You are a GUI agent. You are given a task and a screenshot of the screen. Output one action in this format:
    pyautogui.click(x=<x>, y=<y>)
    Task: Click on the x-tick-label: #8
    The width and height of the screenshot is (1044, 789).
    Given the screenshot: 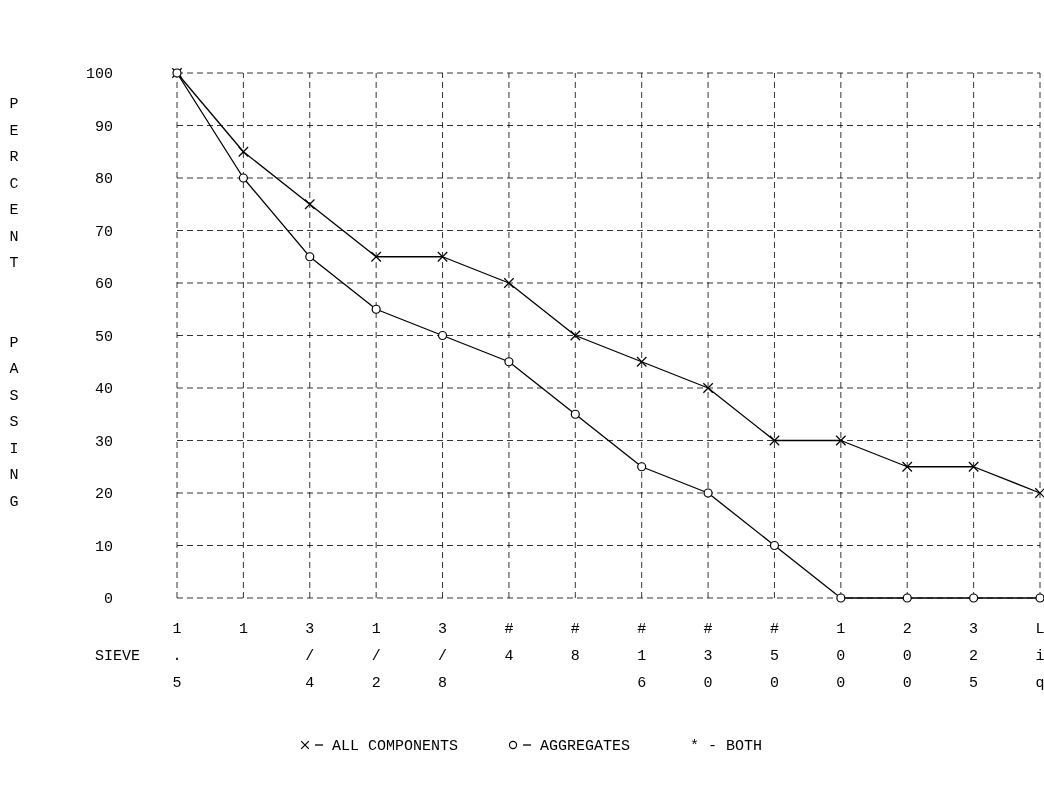 What is the action you would take?
    pyautogui.click(x=575, y=643)
    